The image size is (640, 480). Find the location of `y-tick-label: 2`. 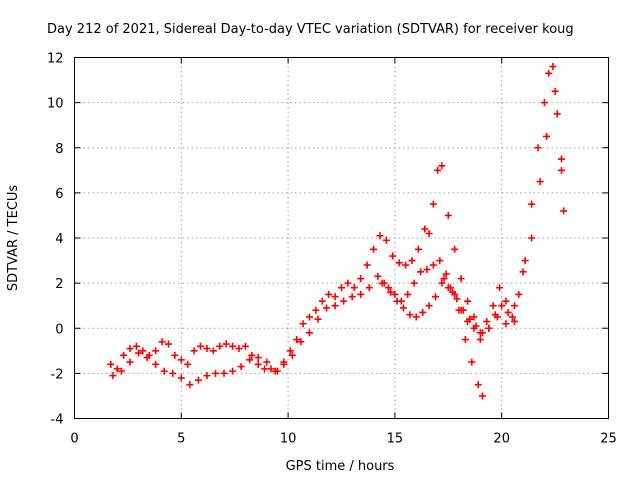

y-tick-label: 2 is located at coordinates (59, 284).